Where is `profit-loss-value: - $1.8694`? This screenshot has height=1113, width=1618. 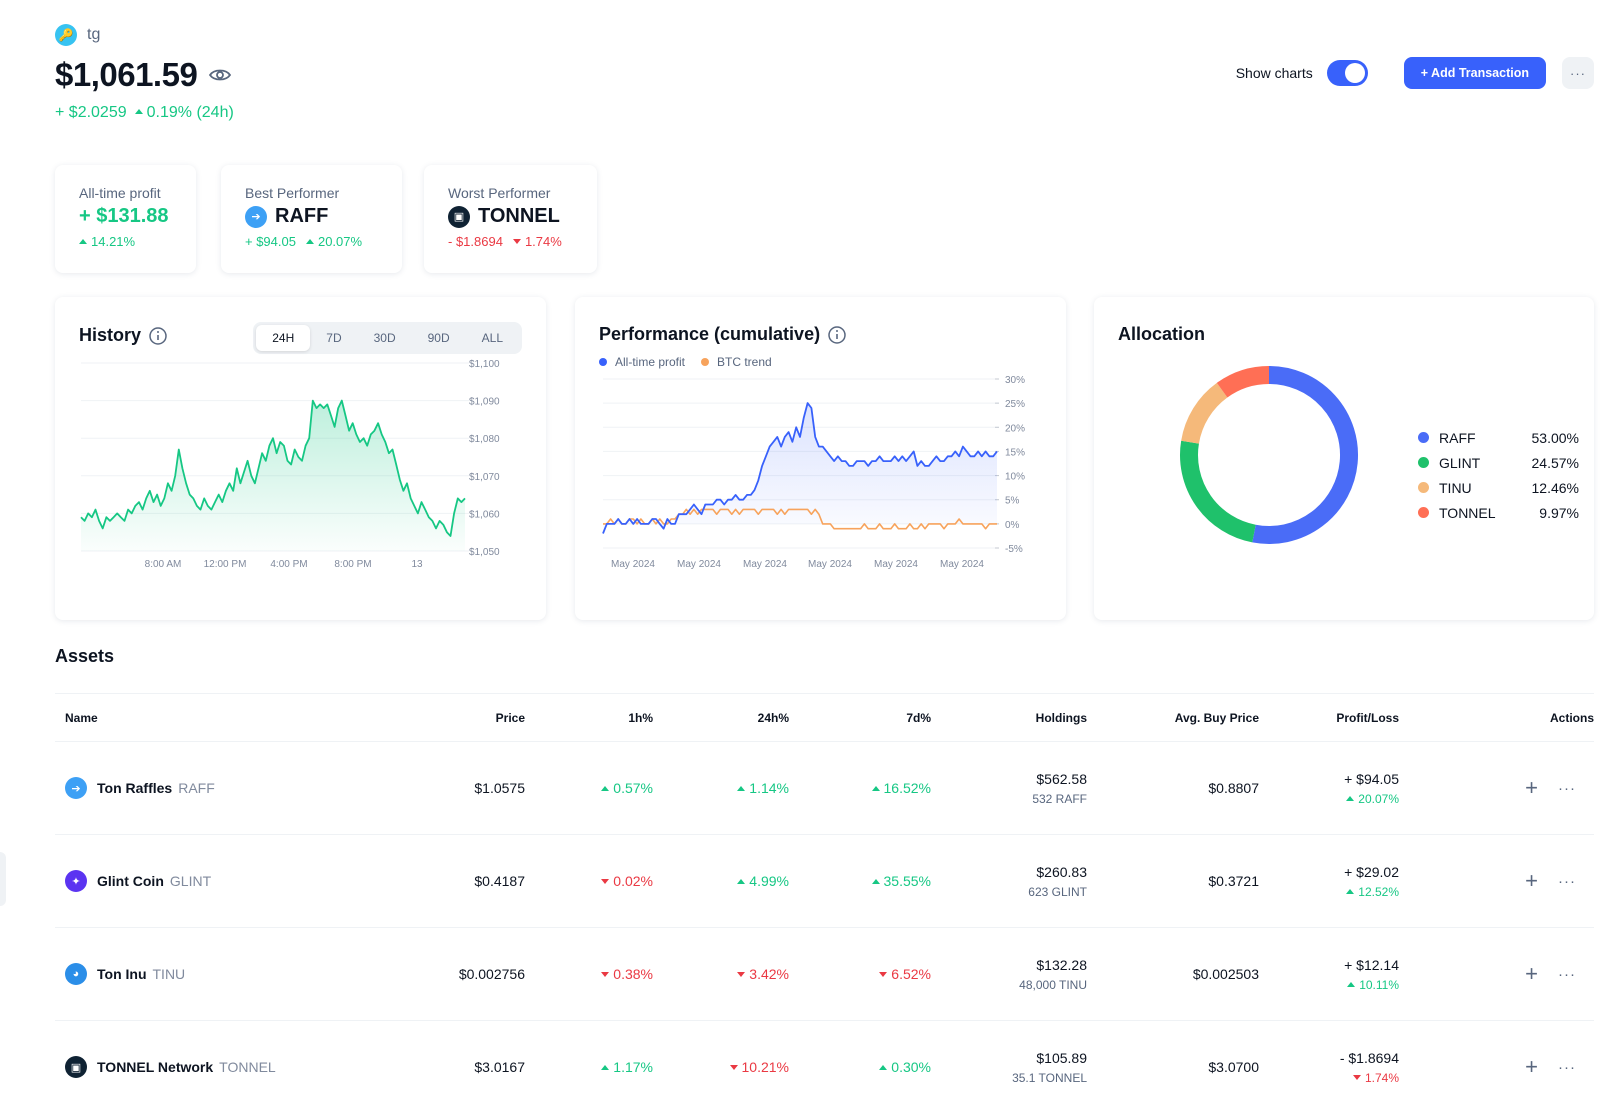
profit-loss-value: - $1.8694 is located at coordinates (1369, 1057).